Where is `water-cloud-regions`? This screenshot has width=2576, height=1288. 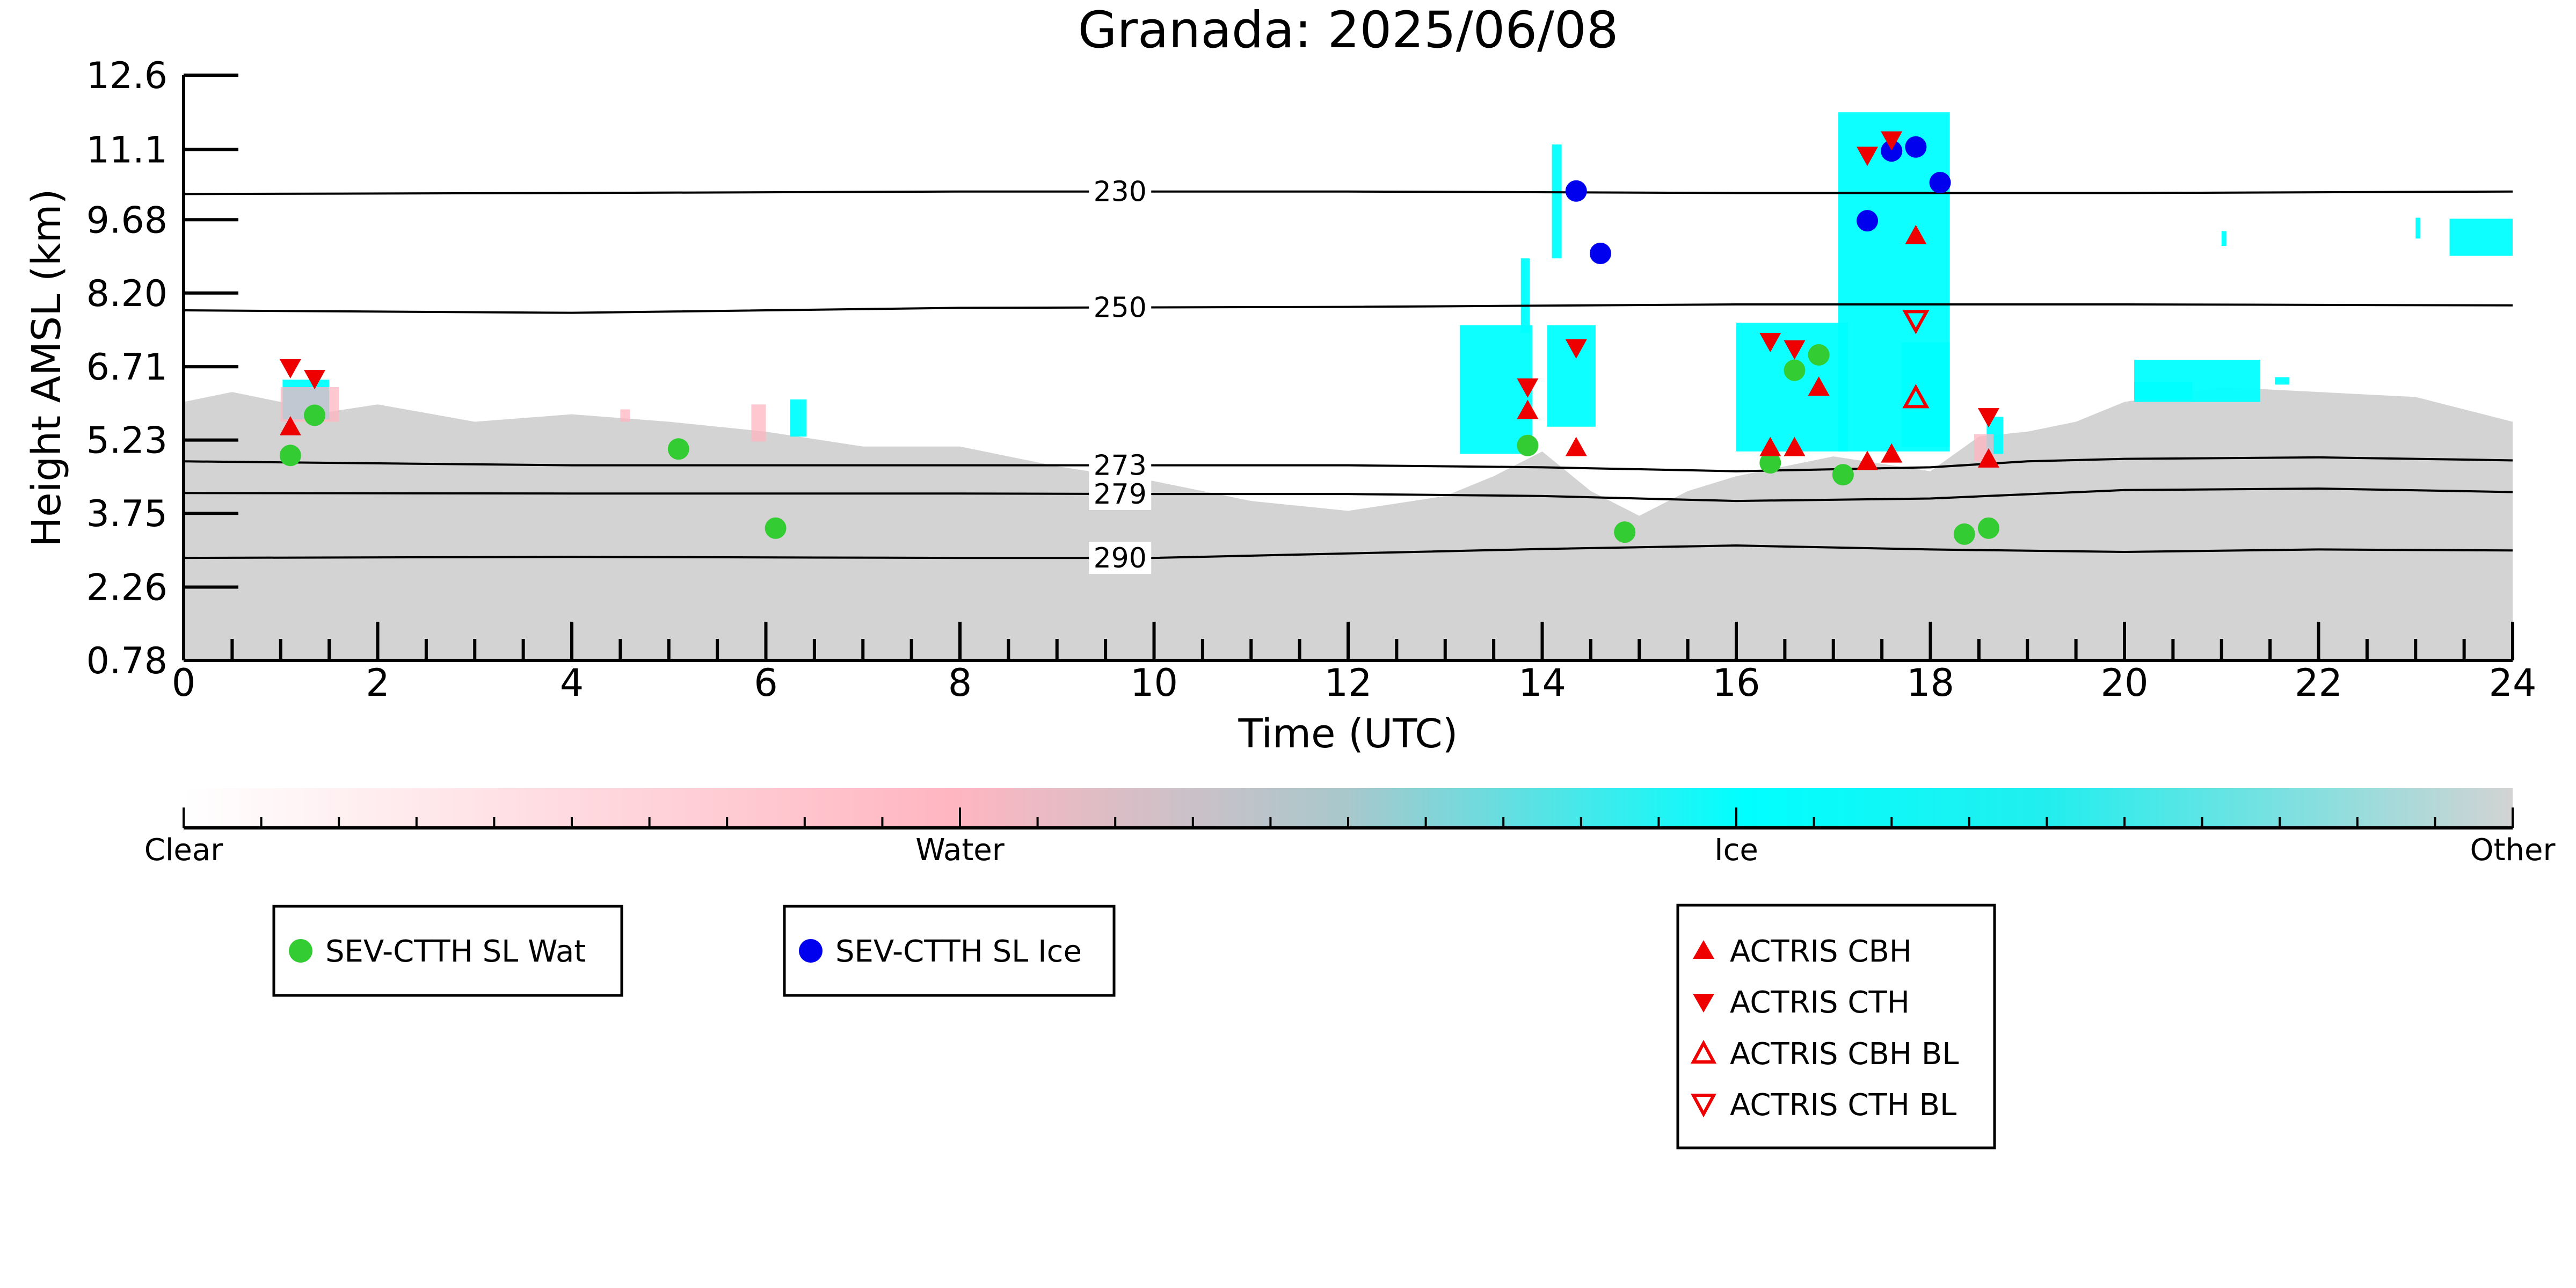
water-cloud-regions is located at coordinates (1136, 424).